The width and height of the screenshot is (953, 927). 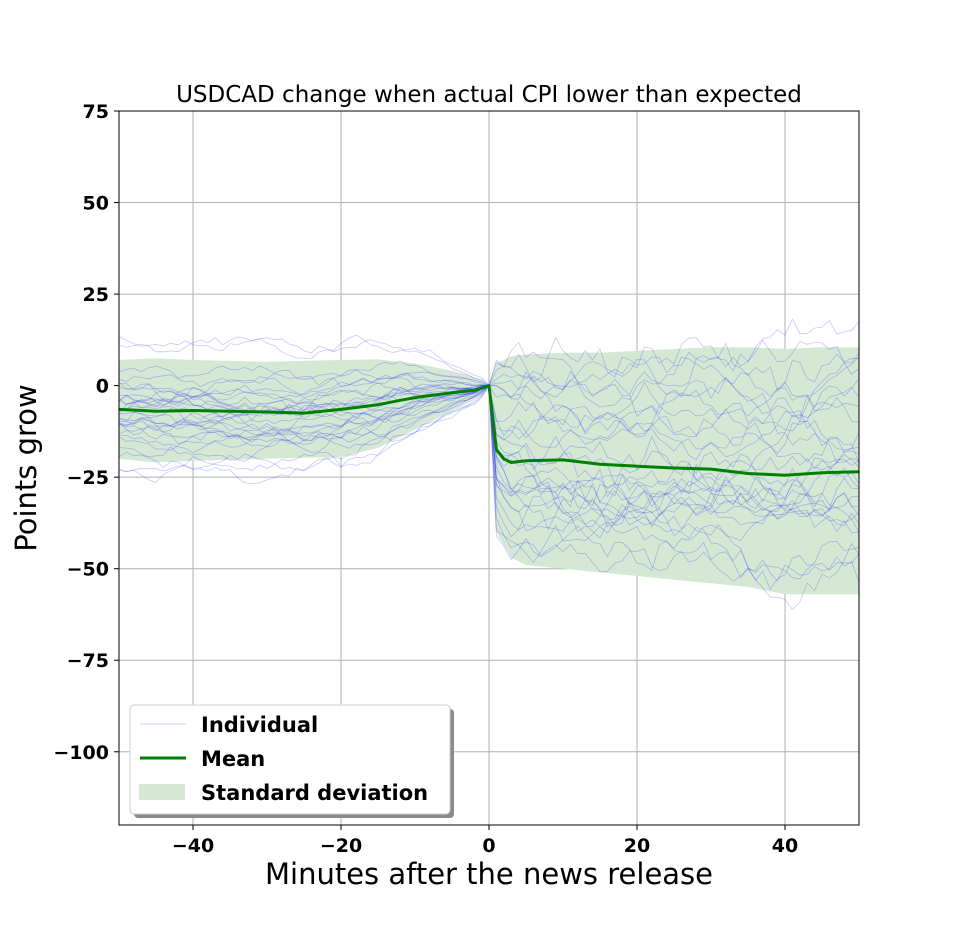 I want to click on x-axis-label: Minutes after the news release, so click(x=489, y=874).